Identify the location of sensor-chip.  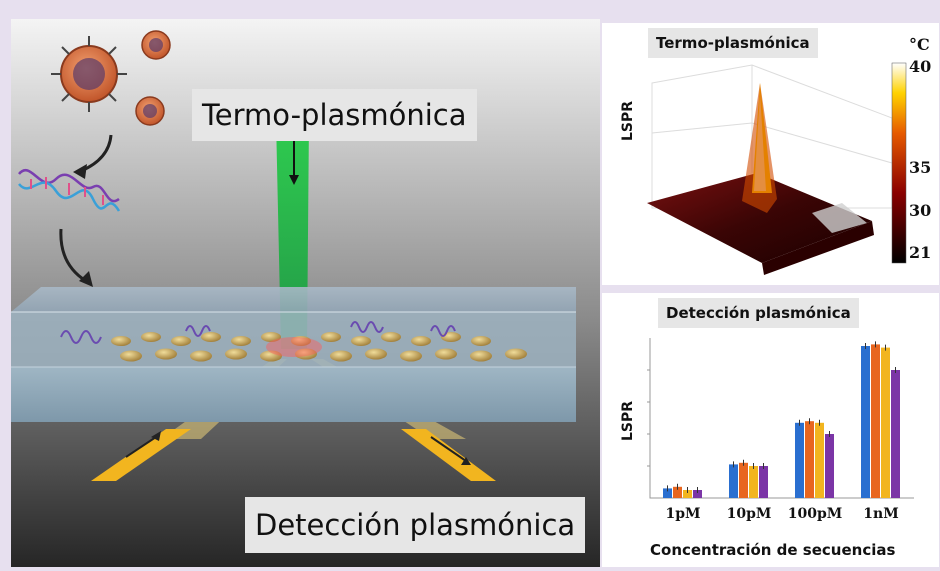
(293, 299).